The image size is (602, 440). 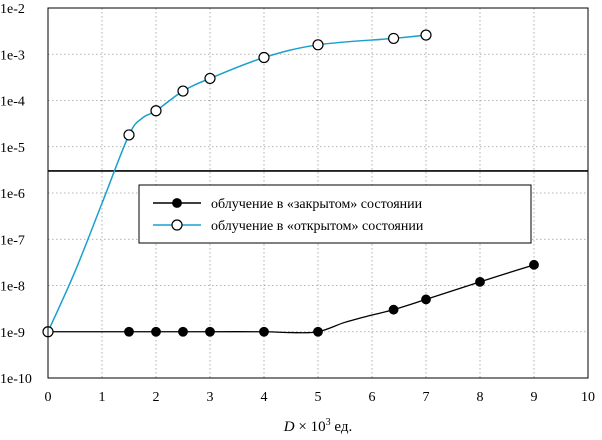 What do you see at coordinates (12, 9) in the screenshot?
I see `y-tick-label: 1e-2` at bounding box center [12, 9].